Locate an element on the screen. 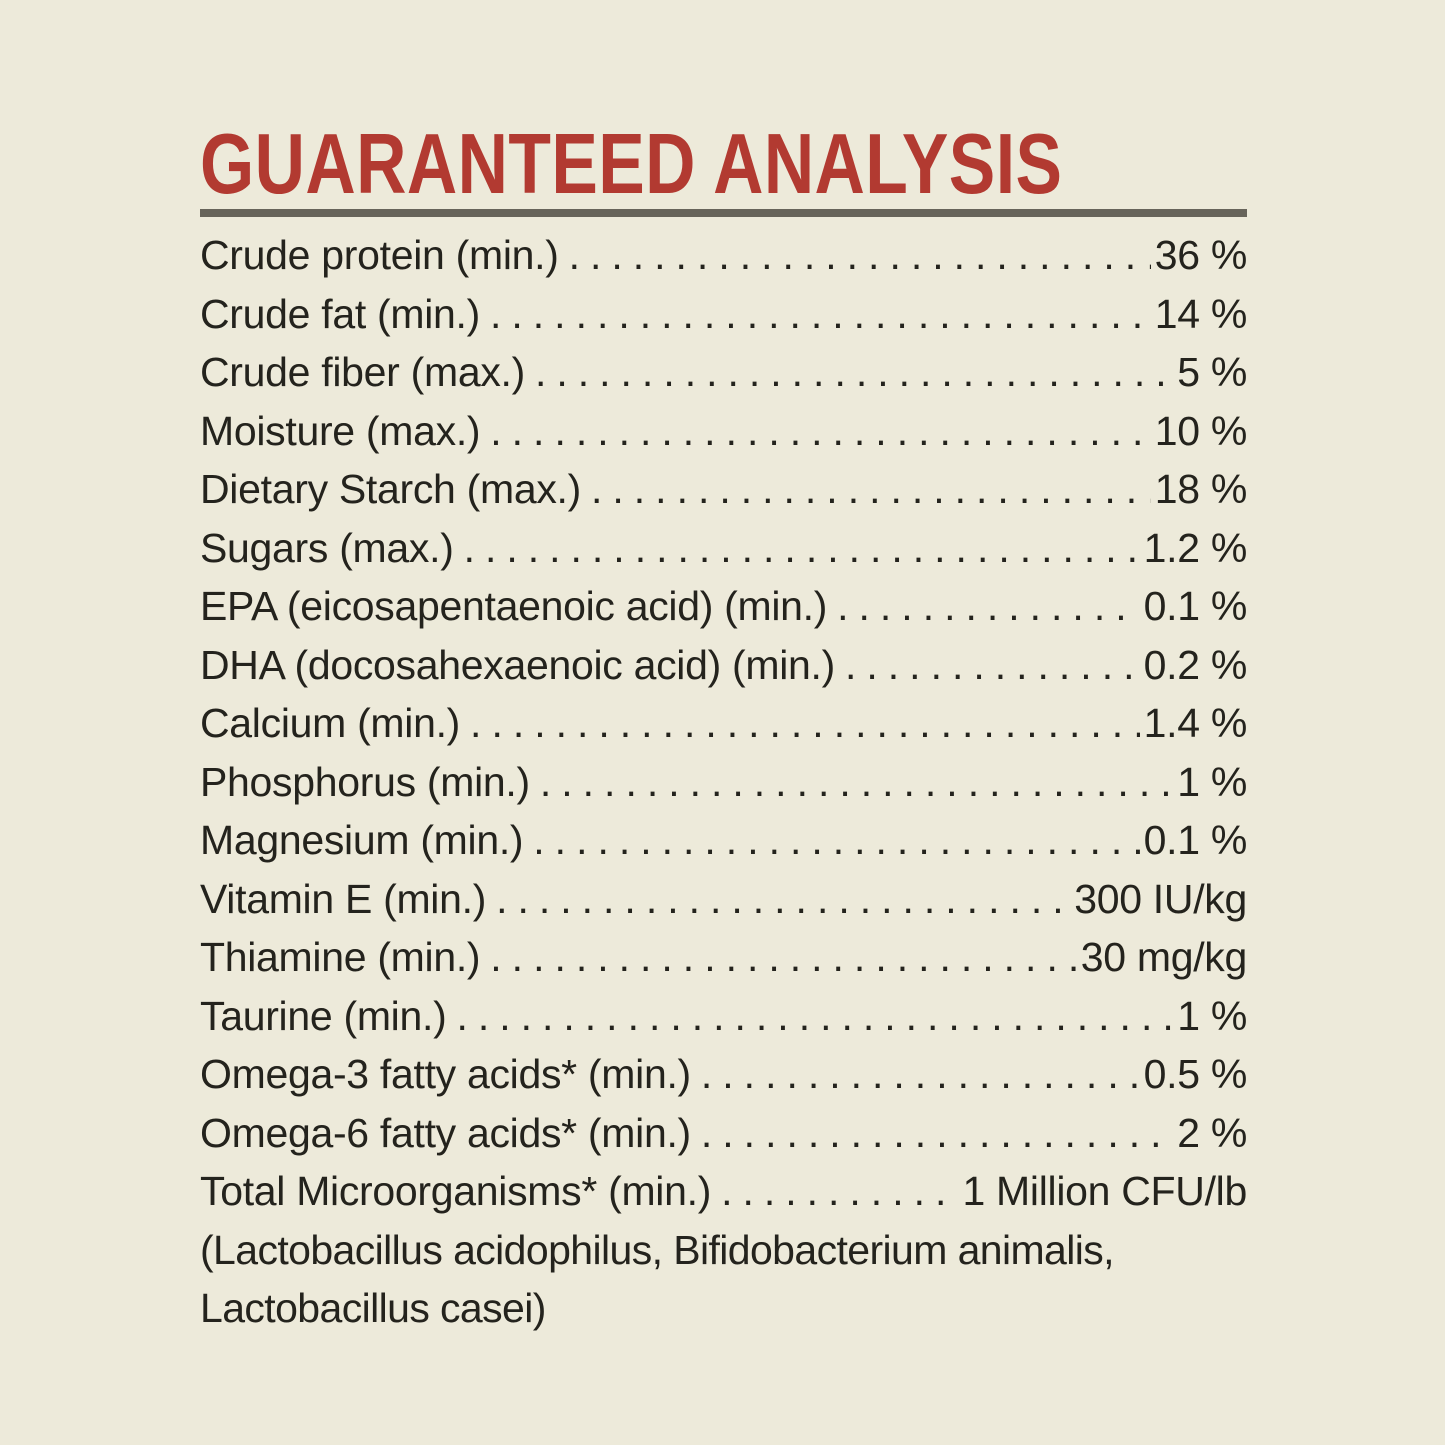 The image size is (1445, 1445). page-title: GUARANTEED ANALYSIS is located at coordinates (631, 164).